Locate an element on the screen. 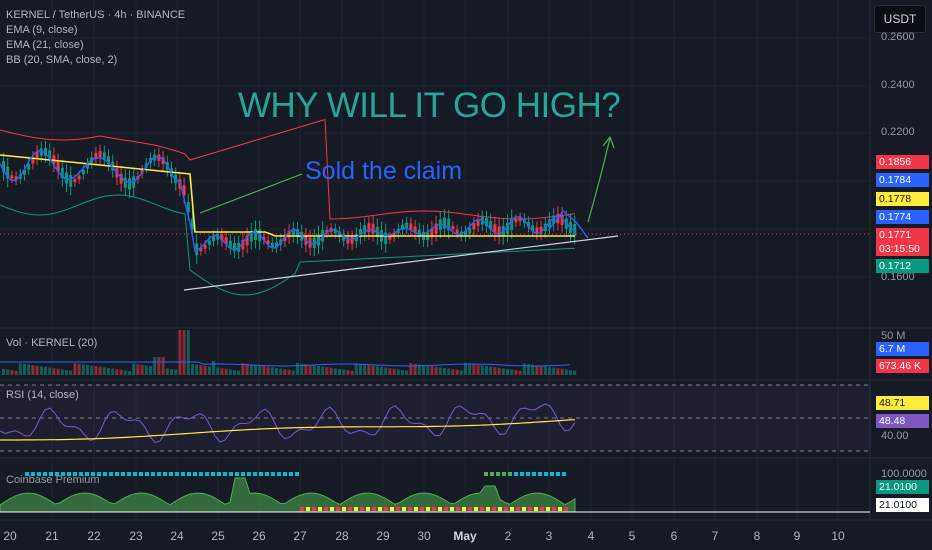 This screenshot has width=932, height=550. currency-button: USDT is located at coordinates (900, 19).